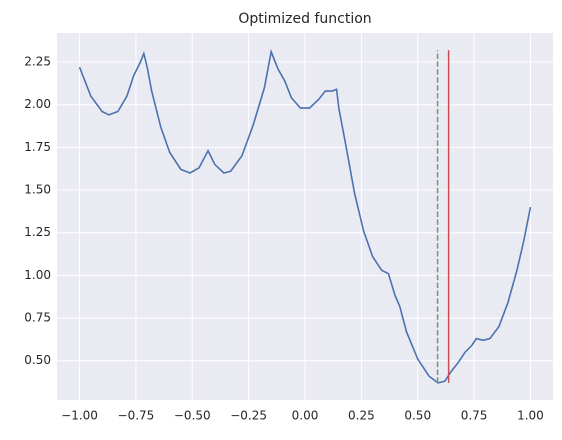  I want to click on x-tick-label: −1.00, so click(79, 416).